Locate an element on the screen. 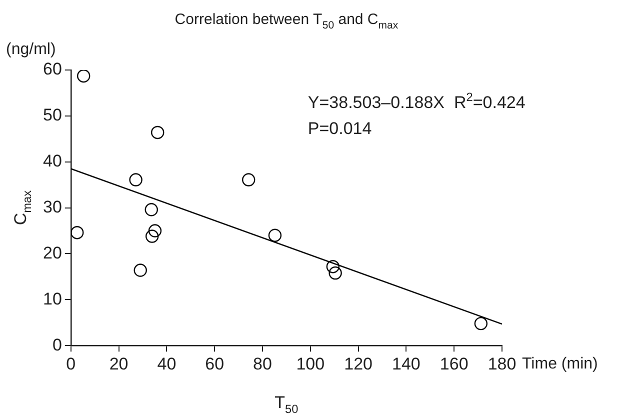 The image size is (627, 418). y-tick-label: 50 is located at coordinates (52, 115).